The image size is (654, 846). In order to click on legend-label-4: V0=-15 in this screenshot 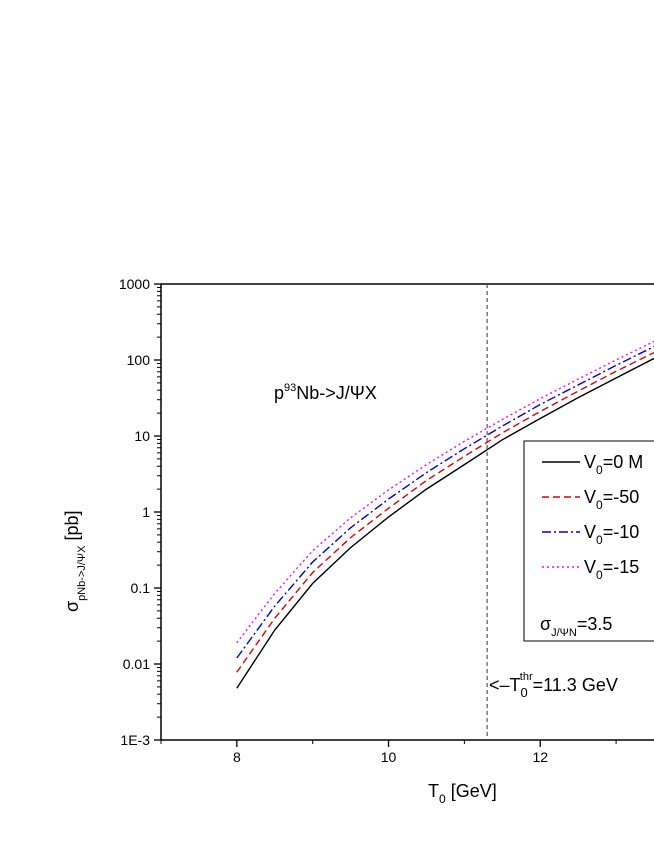, I will do `click(611, 569)`.